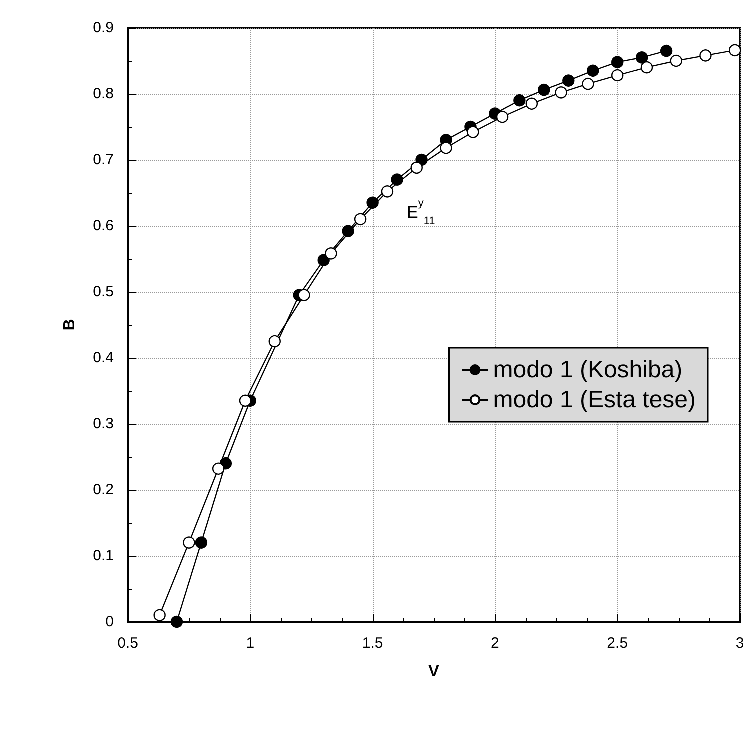 This screenshot has width=756, height=739. What do you see at coordinates (373, 643) in the screenshot?
I see `x-tick-label: 1.5` at bounding box center [373, 643].